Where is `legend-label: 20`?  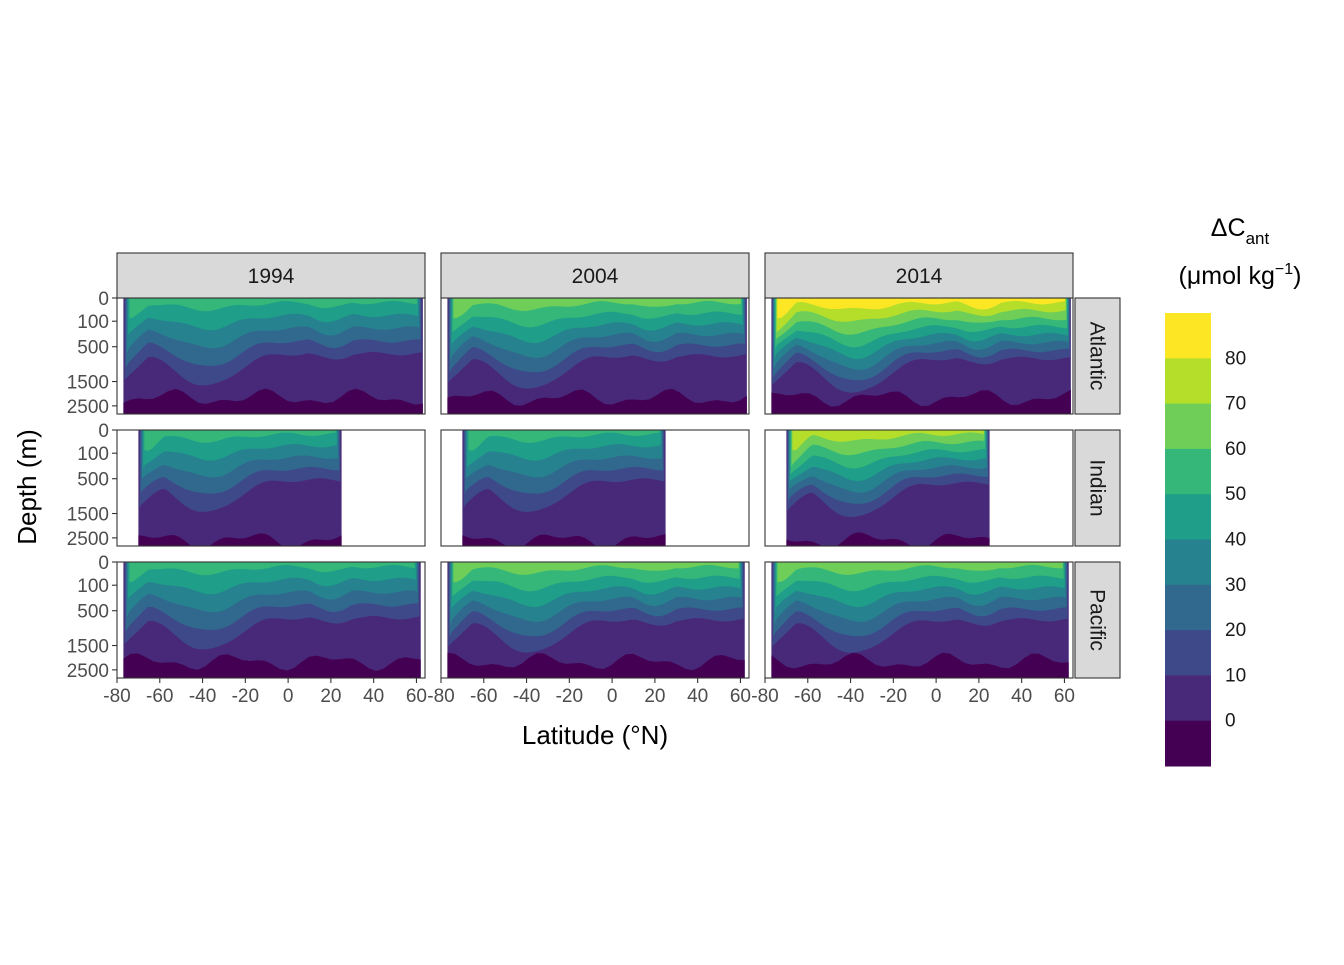
legend-label: 20 is located at coordinates (1235, 630).